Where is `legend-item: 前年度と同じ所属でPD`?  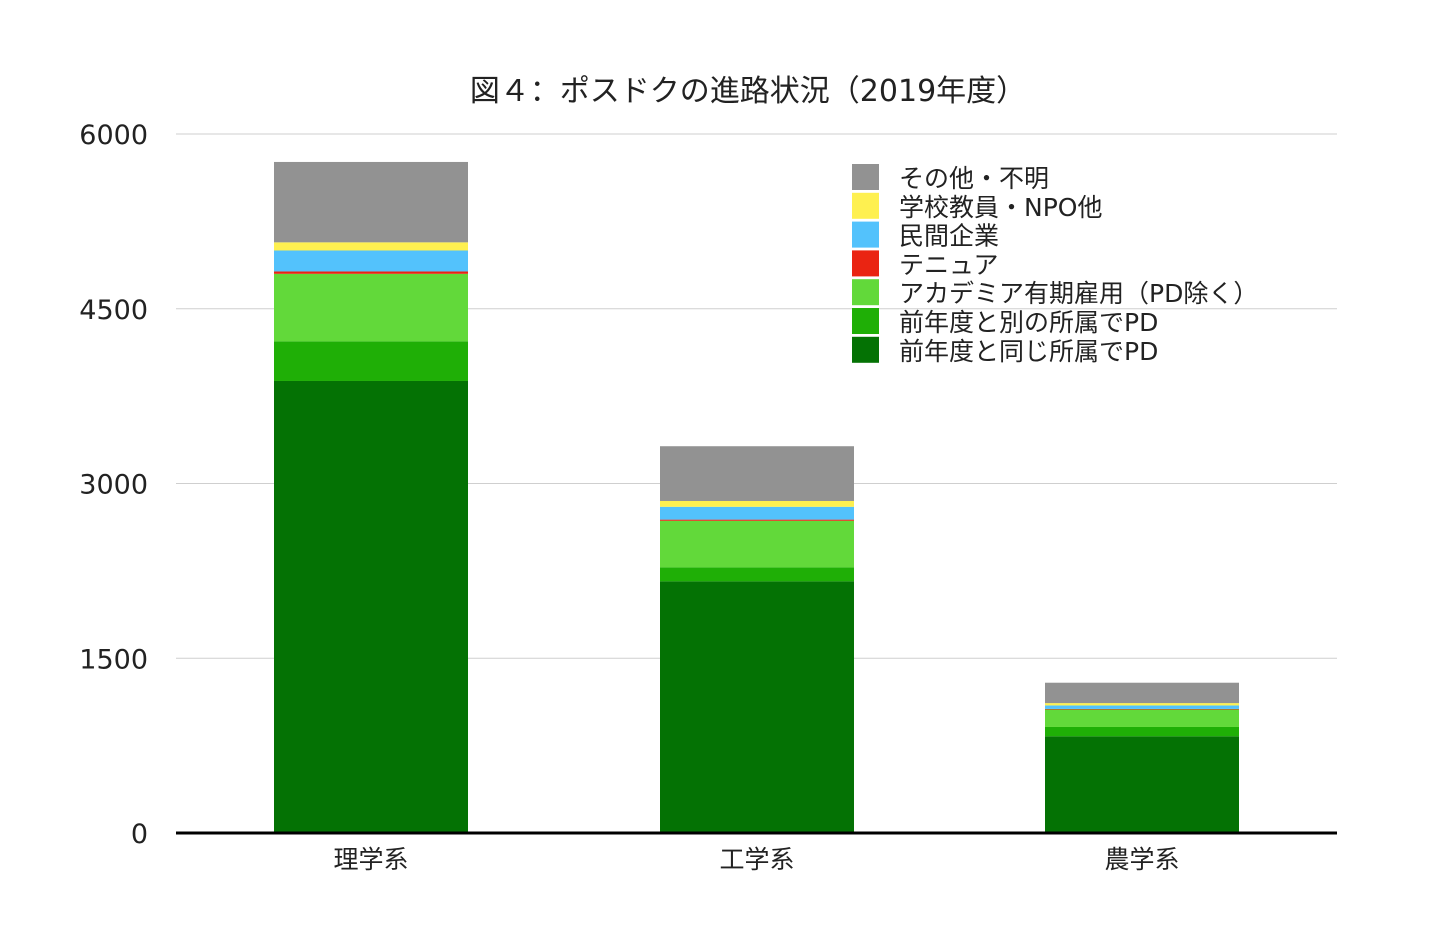
legend-item: 前年度と同じ所属でPD is located at coordinates (1005, 351).